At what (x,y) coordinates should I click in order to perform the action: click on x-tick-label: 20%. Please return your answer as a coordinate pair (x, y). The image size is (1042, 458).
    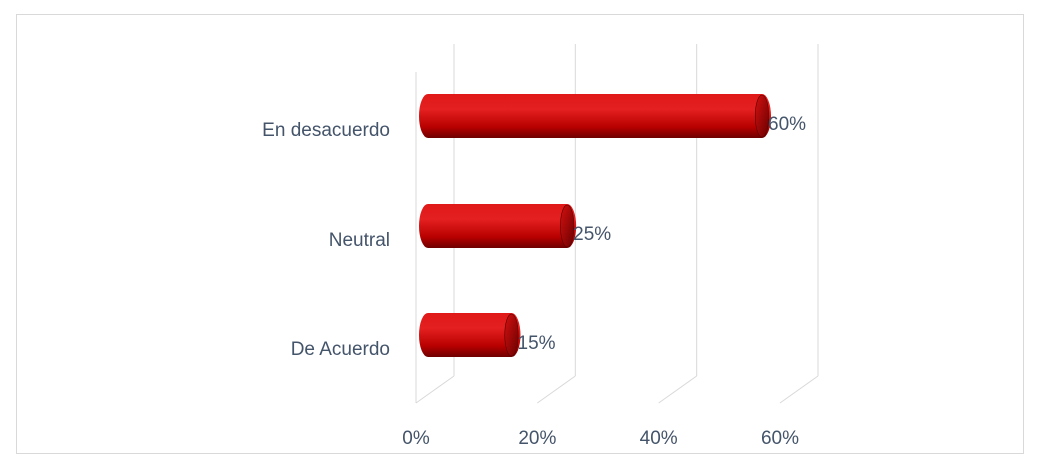
    Looking at the image, I should click on (537, 438).